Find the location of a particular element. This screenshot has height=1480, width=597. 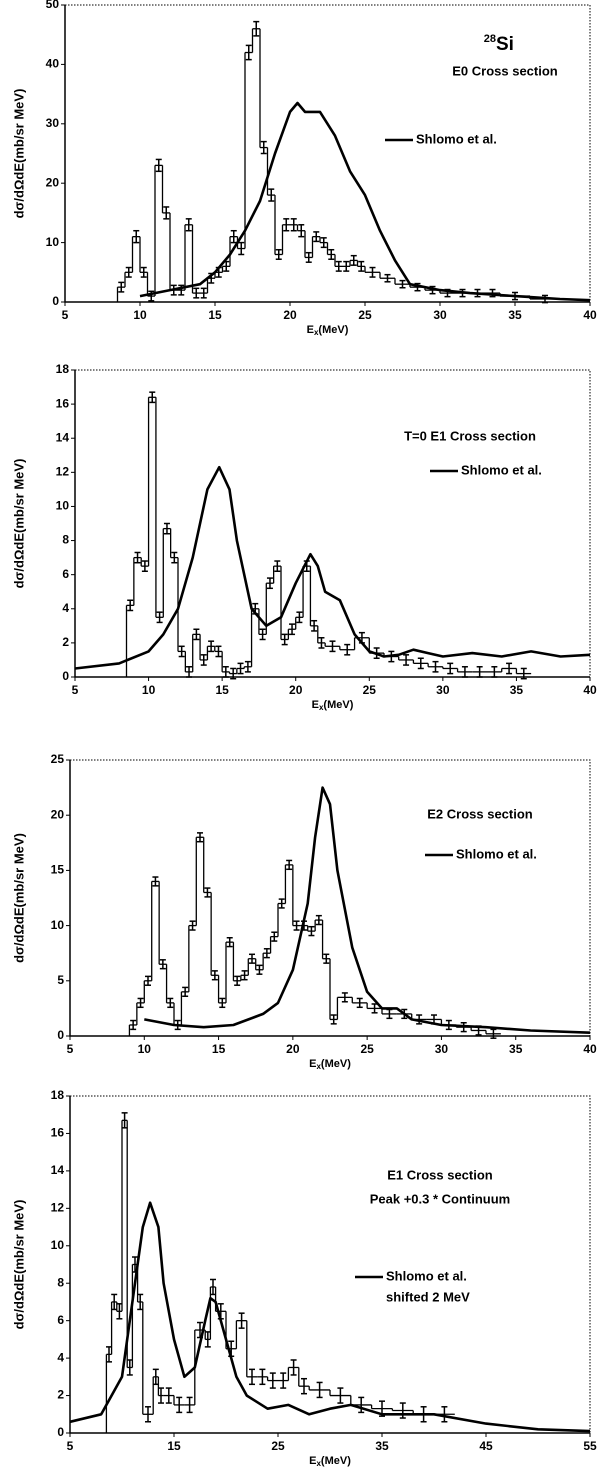

y-tick-label: 20 is located at coordinates (58, 814).